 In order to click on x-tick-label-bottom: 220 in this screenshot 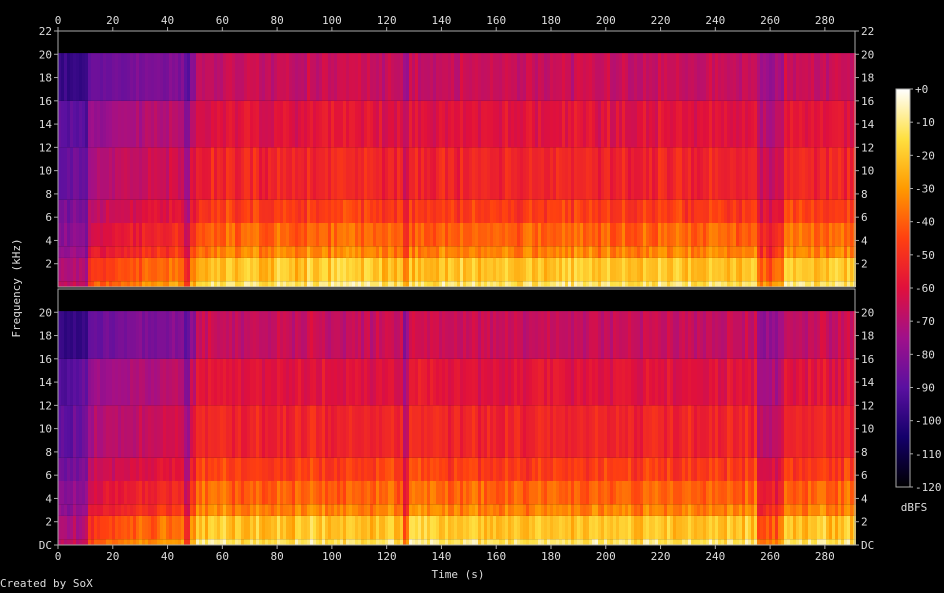, I will do `click(661, 556)`.